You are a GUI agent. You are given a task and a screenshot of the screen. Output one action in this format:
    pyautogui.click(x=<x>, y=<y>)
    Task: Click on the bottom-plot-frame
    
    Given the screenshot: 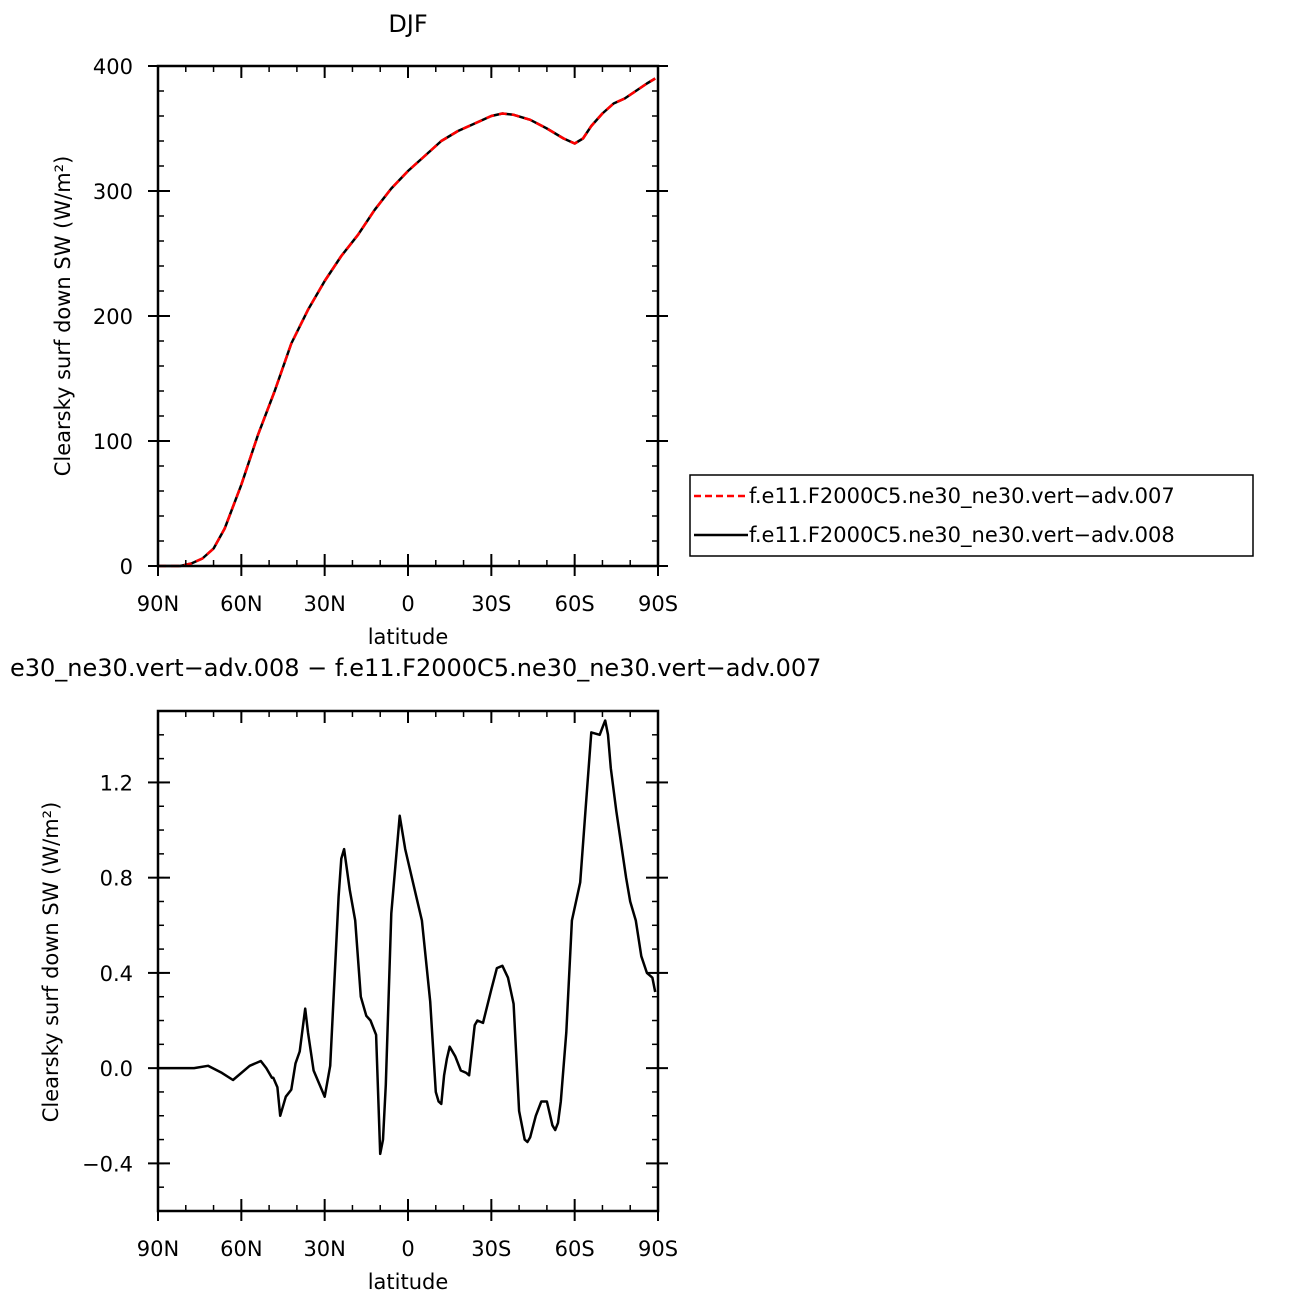 What is the action you would take?
    pyautogui.click(x=408, y=961)
    